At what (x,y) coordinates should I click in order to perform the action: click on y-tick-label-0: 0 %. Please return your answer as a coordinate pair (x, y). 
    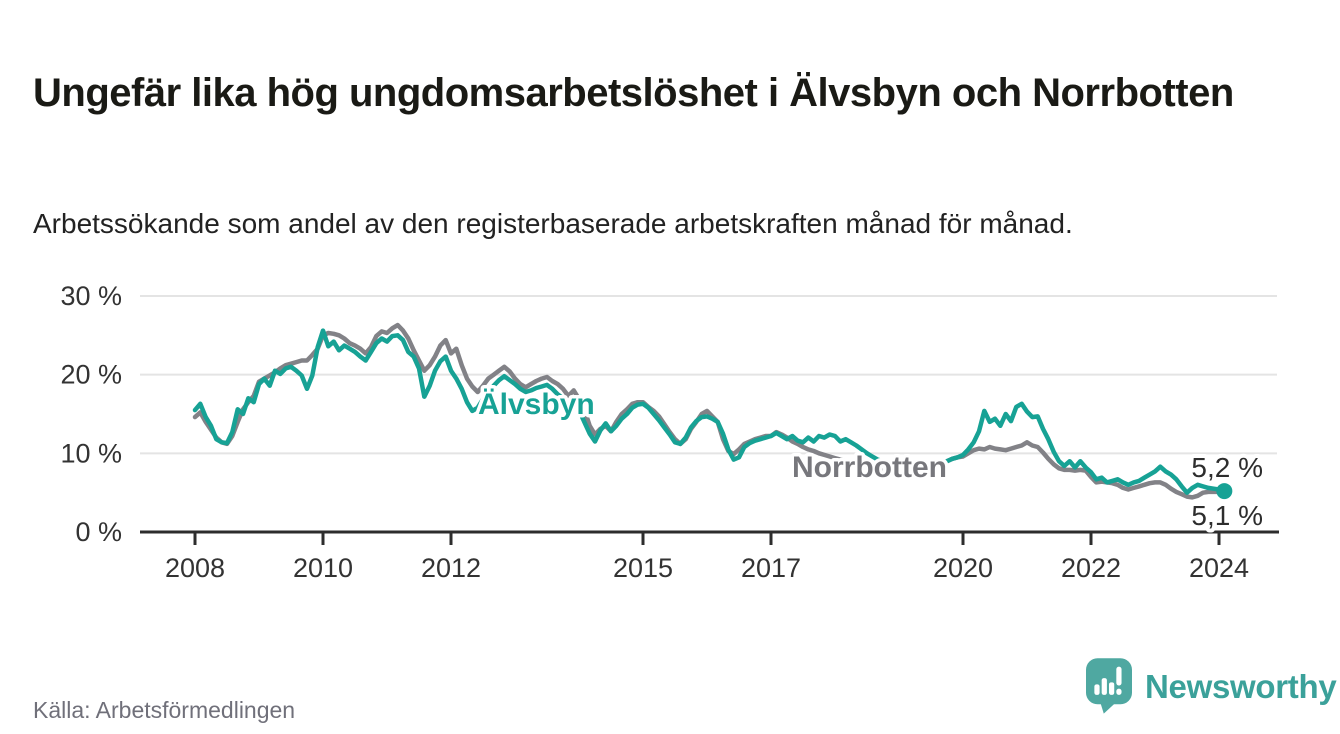
    Looking at the image, I should click on (98, 532).